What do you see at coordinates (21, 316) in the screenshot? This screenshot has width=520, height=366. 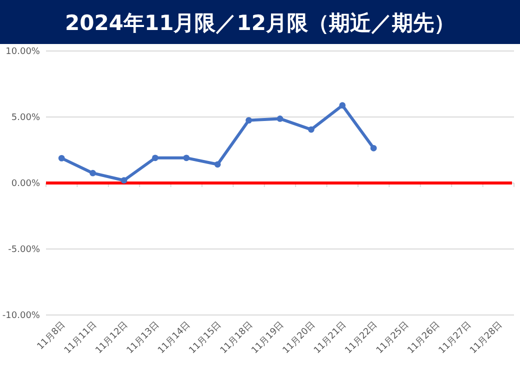 I see `y-tick-label: -10.00%` at bounding box center [21, 316].